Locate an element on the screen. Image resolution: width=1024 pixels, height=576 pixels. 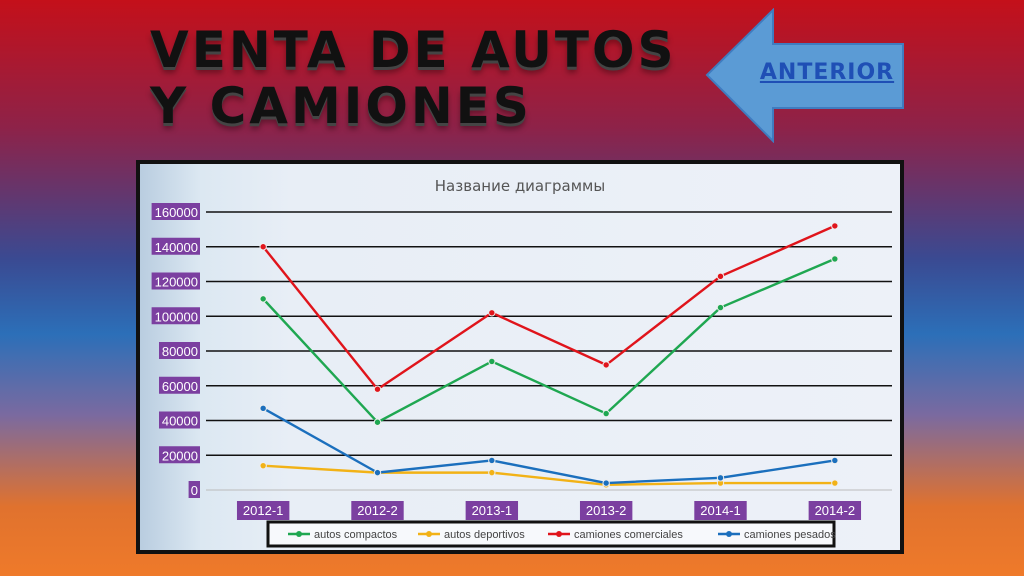
x-tick-label: 2014-2 is located at coordinates (835, 510).